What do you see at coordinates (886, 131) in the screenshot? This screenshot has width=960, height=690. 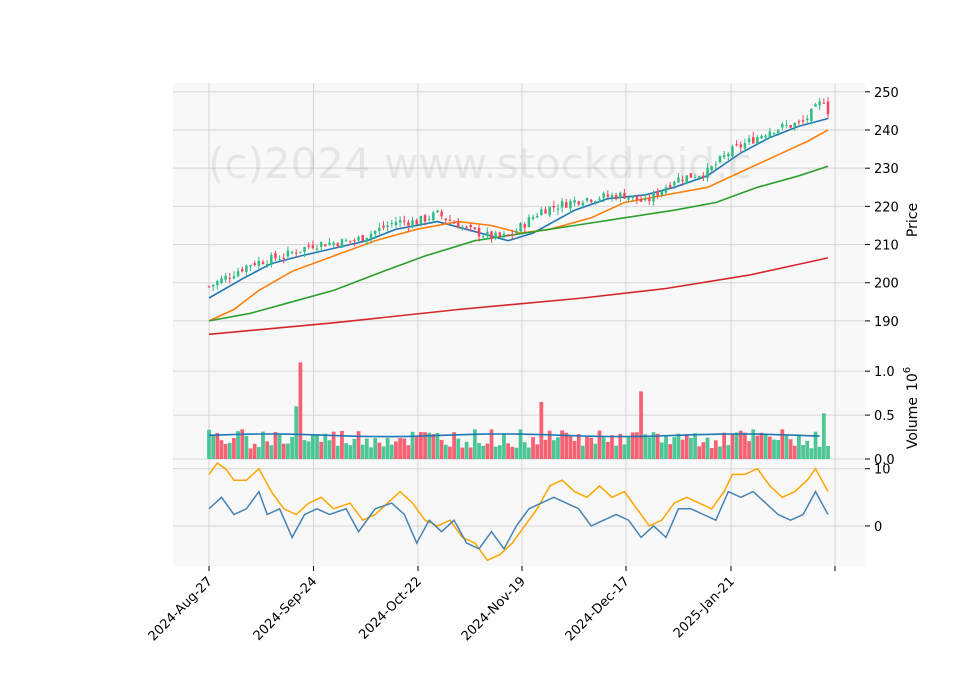 I see `price-tick-label: 240` at bounding box center [886, 131].